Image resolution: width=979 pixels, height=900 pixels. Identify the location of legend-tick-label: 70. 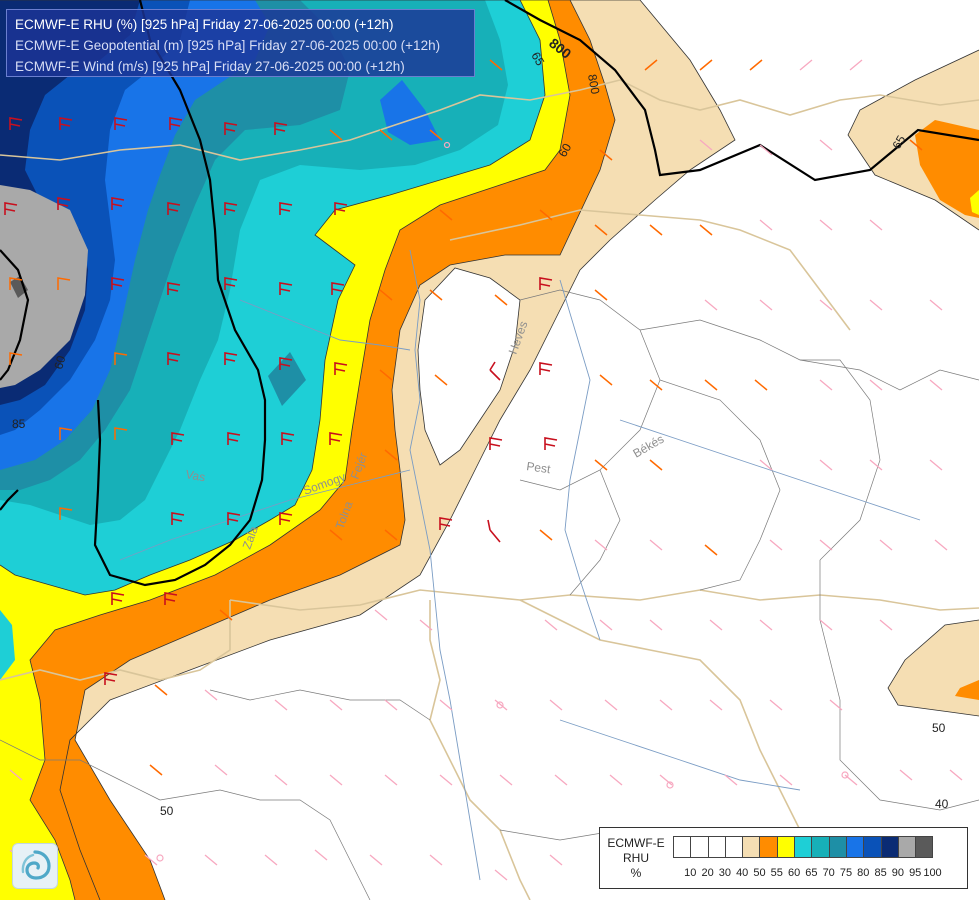
(828, 873).